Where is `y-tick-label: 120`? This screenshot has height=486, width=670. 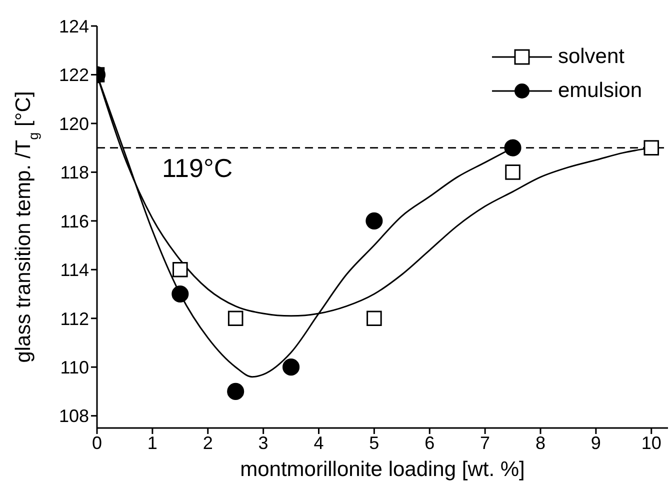
y-tick-label: 120 is located at coordinates (73, 124).